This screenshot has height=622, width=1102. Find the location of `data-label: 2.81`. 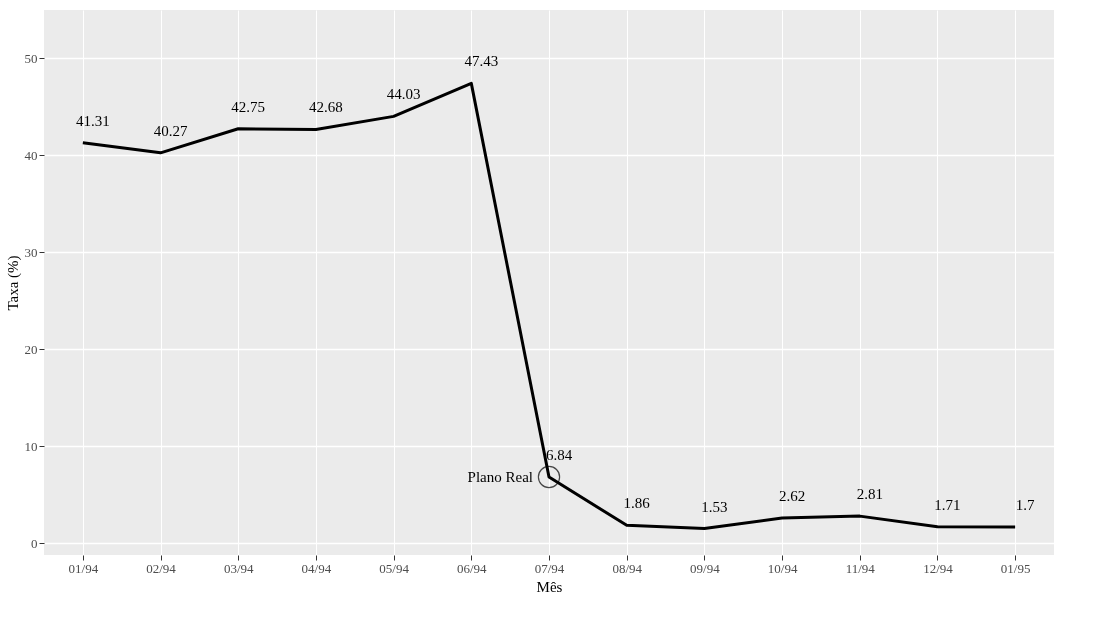

data-label: 2.81 is located at coordinates (869, 494).